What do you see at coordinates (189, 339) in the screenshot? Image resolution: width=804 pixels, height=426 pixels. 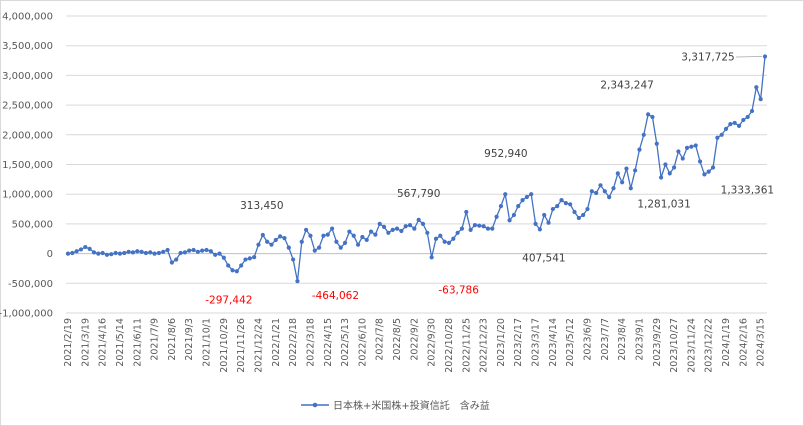 I see `x-tick-label: 2021/9/3` at bounding box center [189, 339].